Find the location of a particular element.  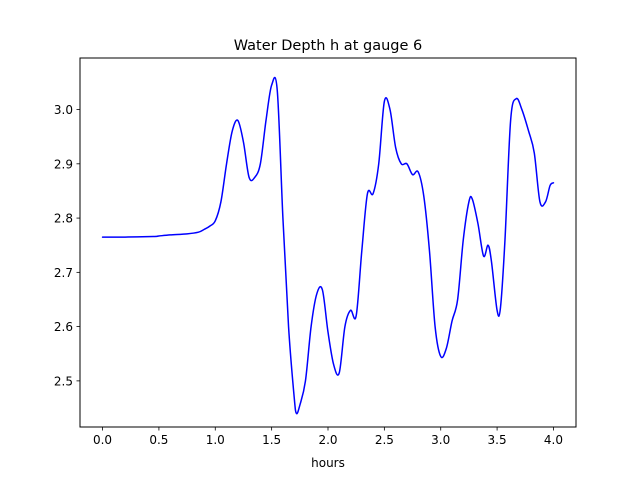

x-tick-label: 2.0 is located at coordinates (327, 440).